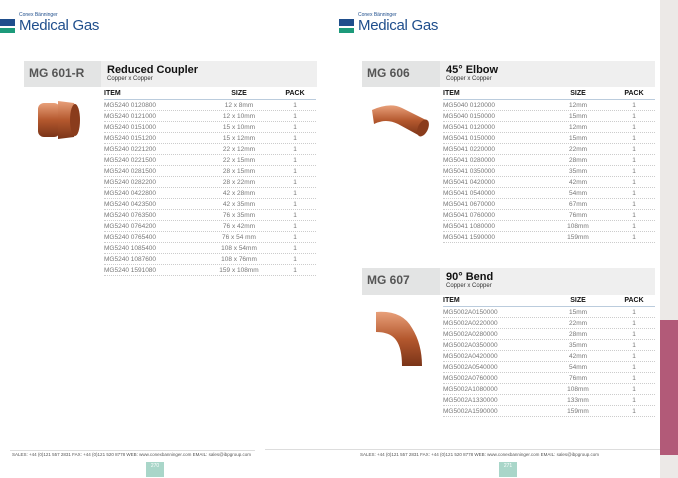  I want to click on table-row: MG5240 0151000 15 x 10mm 1, so click(210, 127).